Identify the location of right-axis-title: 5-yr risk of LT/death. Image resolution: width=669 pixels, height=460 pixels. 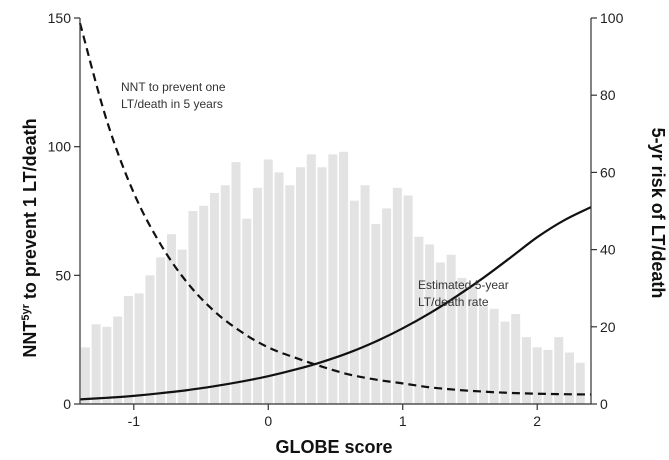
(658, 213).